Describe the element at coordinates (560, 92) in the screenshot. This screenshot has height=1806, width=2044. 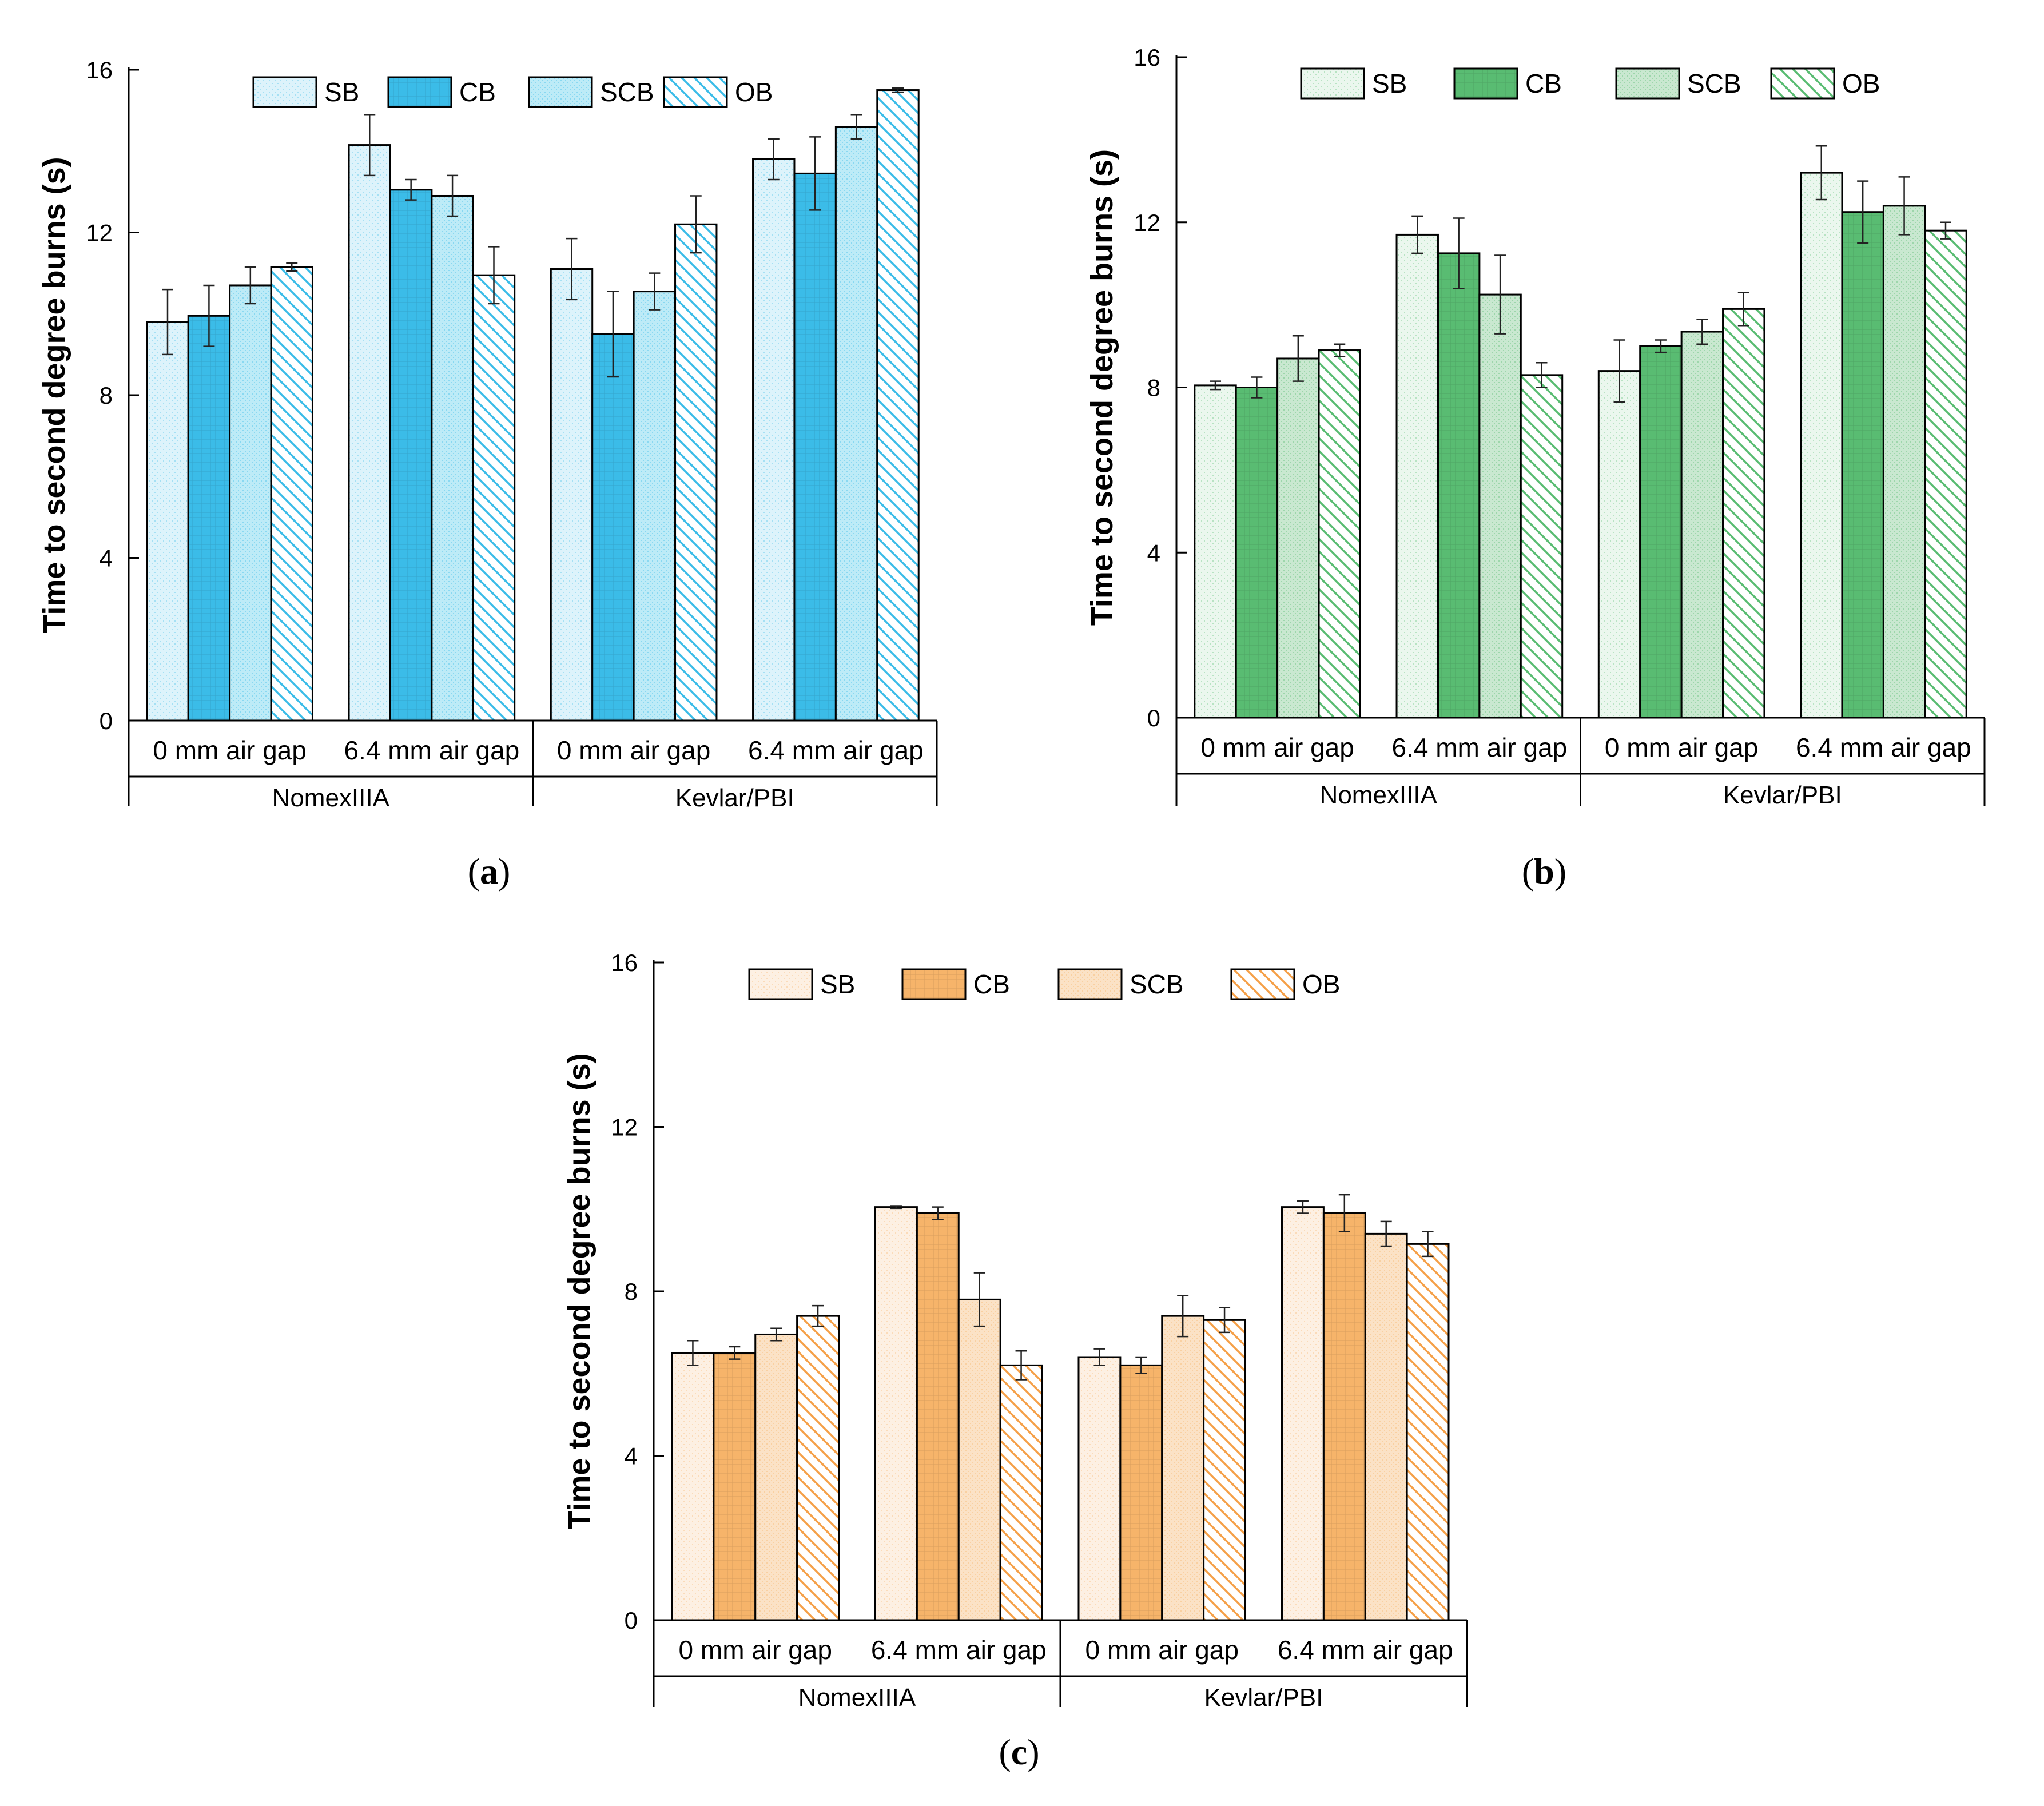
I see `legend-swatch-a-SCB` at that location.